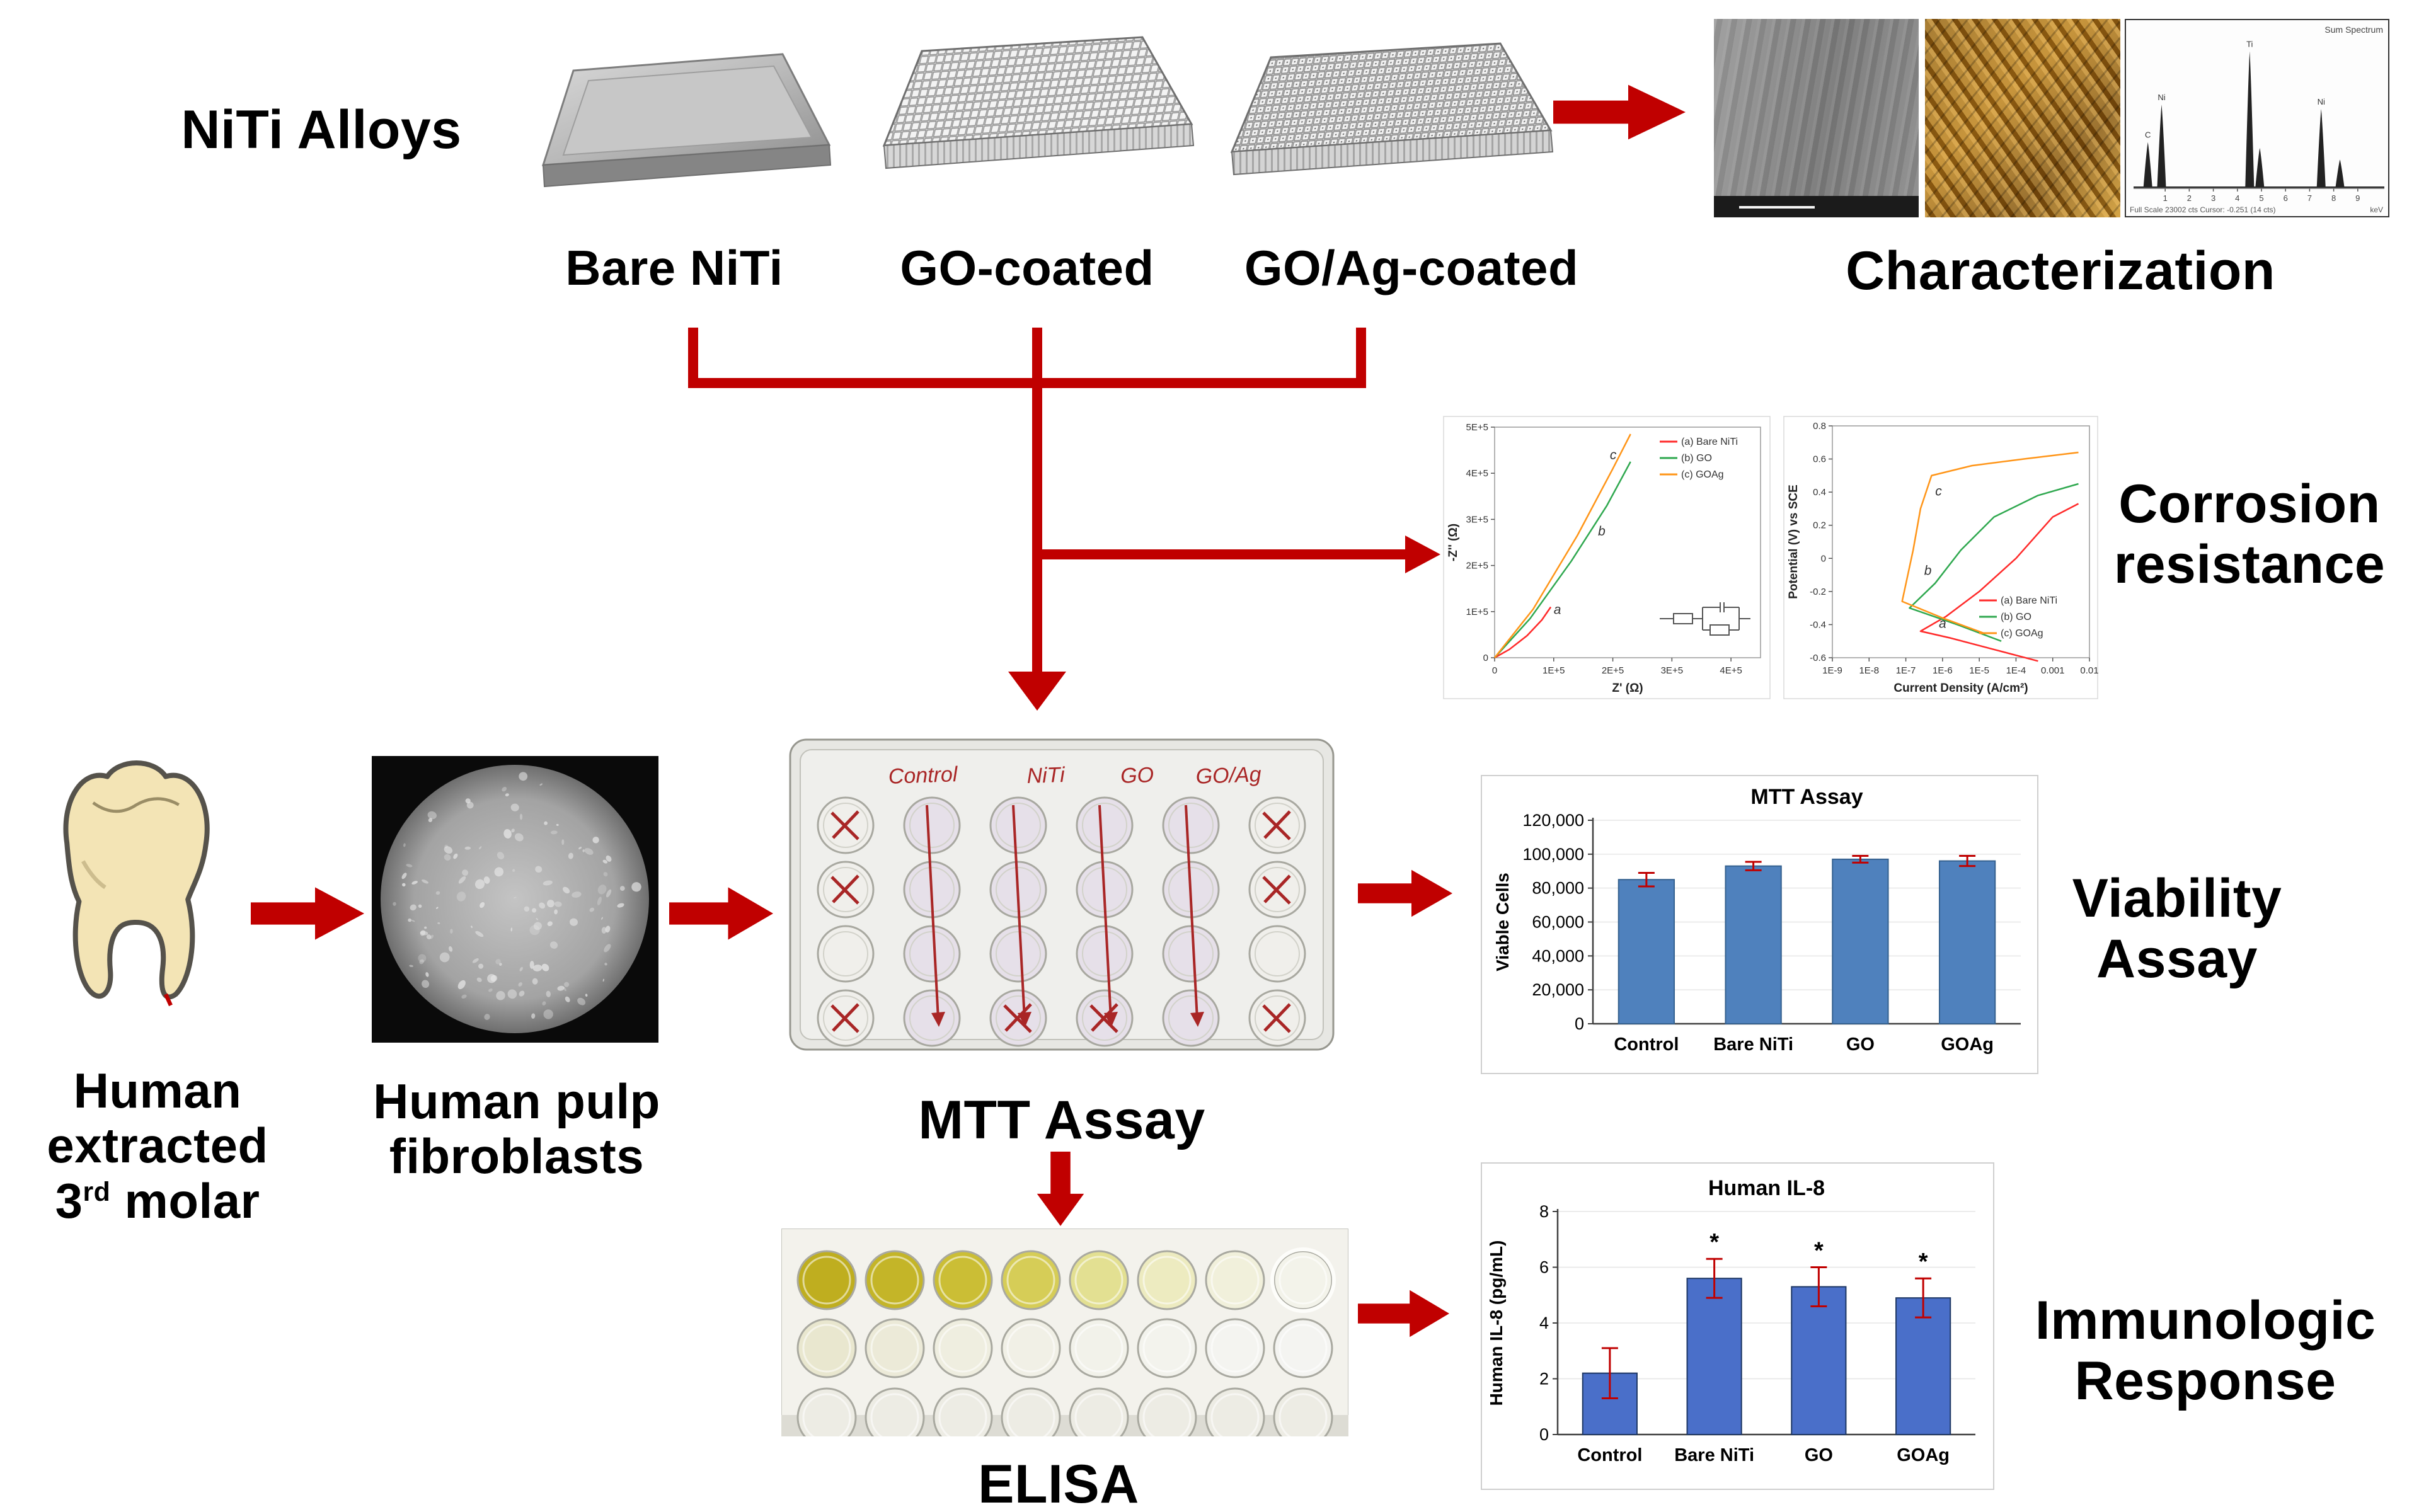 Image resolution: width=2419 pixels, height=1512 pixels. What do you see at coordinates (1503, 922) in the screenshot?
I see `svg-text: Viable Cells` at bounding box center [1503, 922].